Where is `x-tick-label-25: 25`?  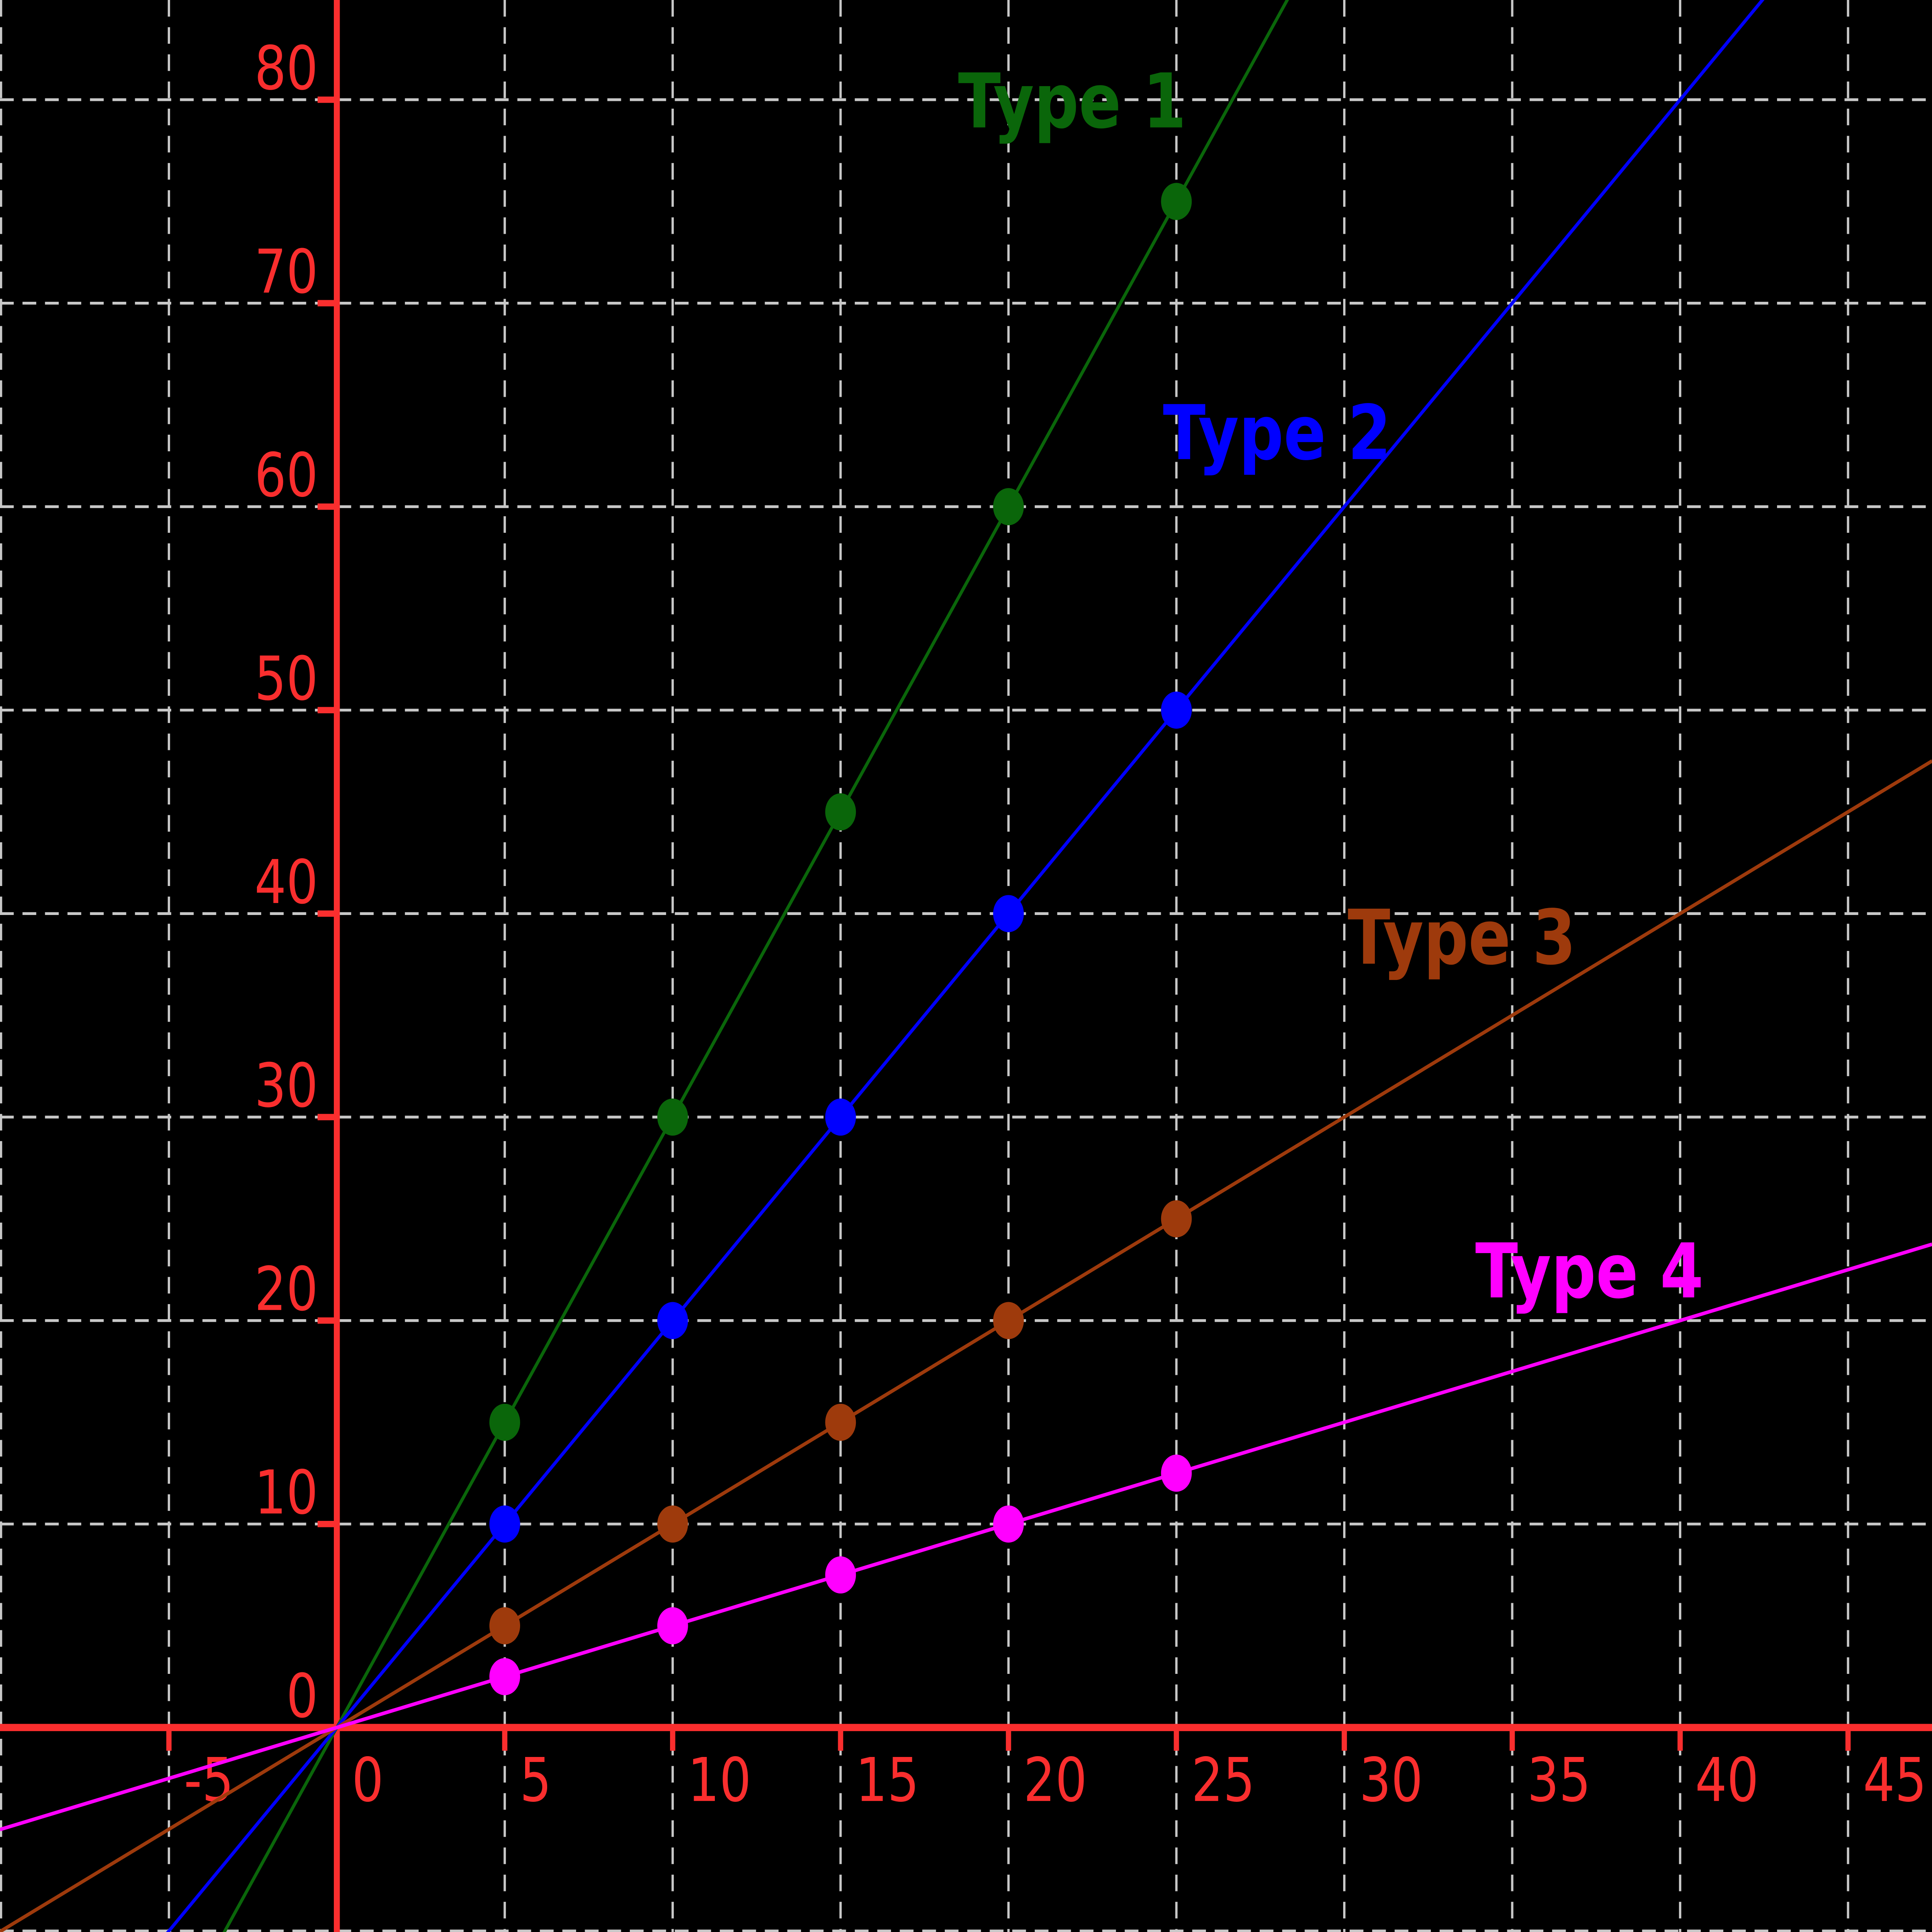 x-tick-label-25: 25 is located at coordinates (1223, 1780).